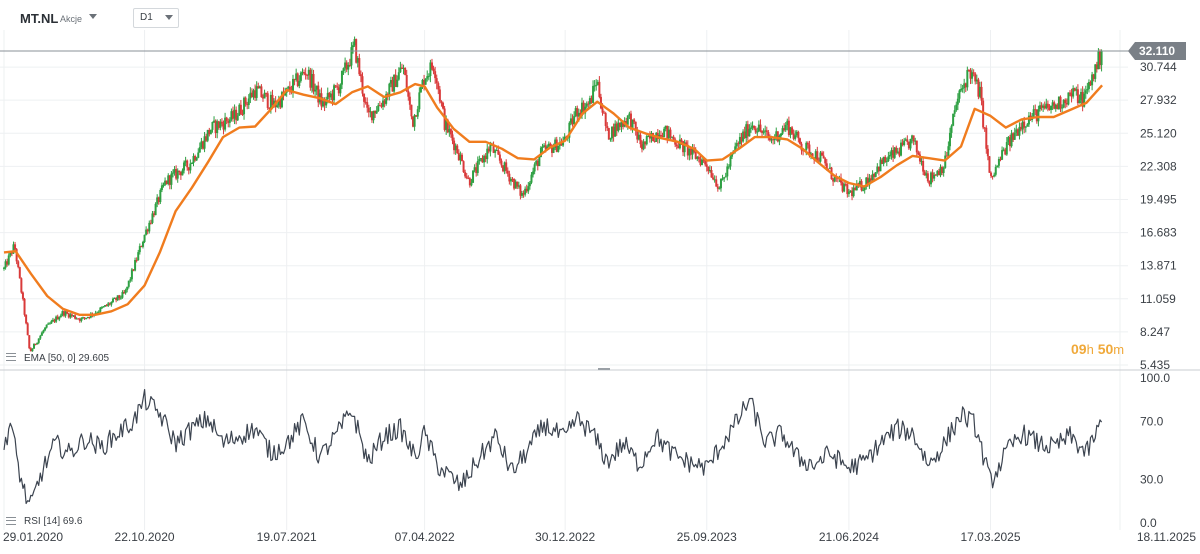 The width and height of the screenshot is (1200, 554). Describe the element at coordinates (156, 18) in the screenshot. I see `timeframe-select: D1` at that location.